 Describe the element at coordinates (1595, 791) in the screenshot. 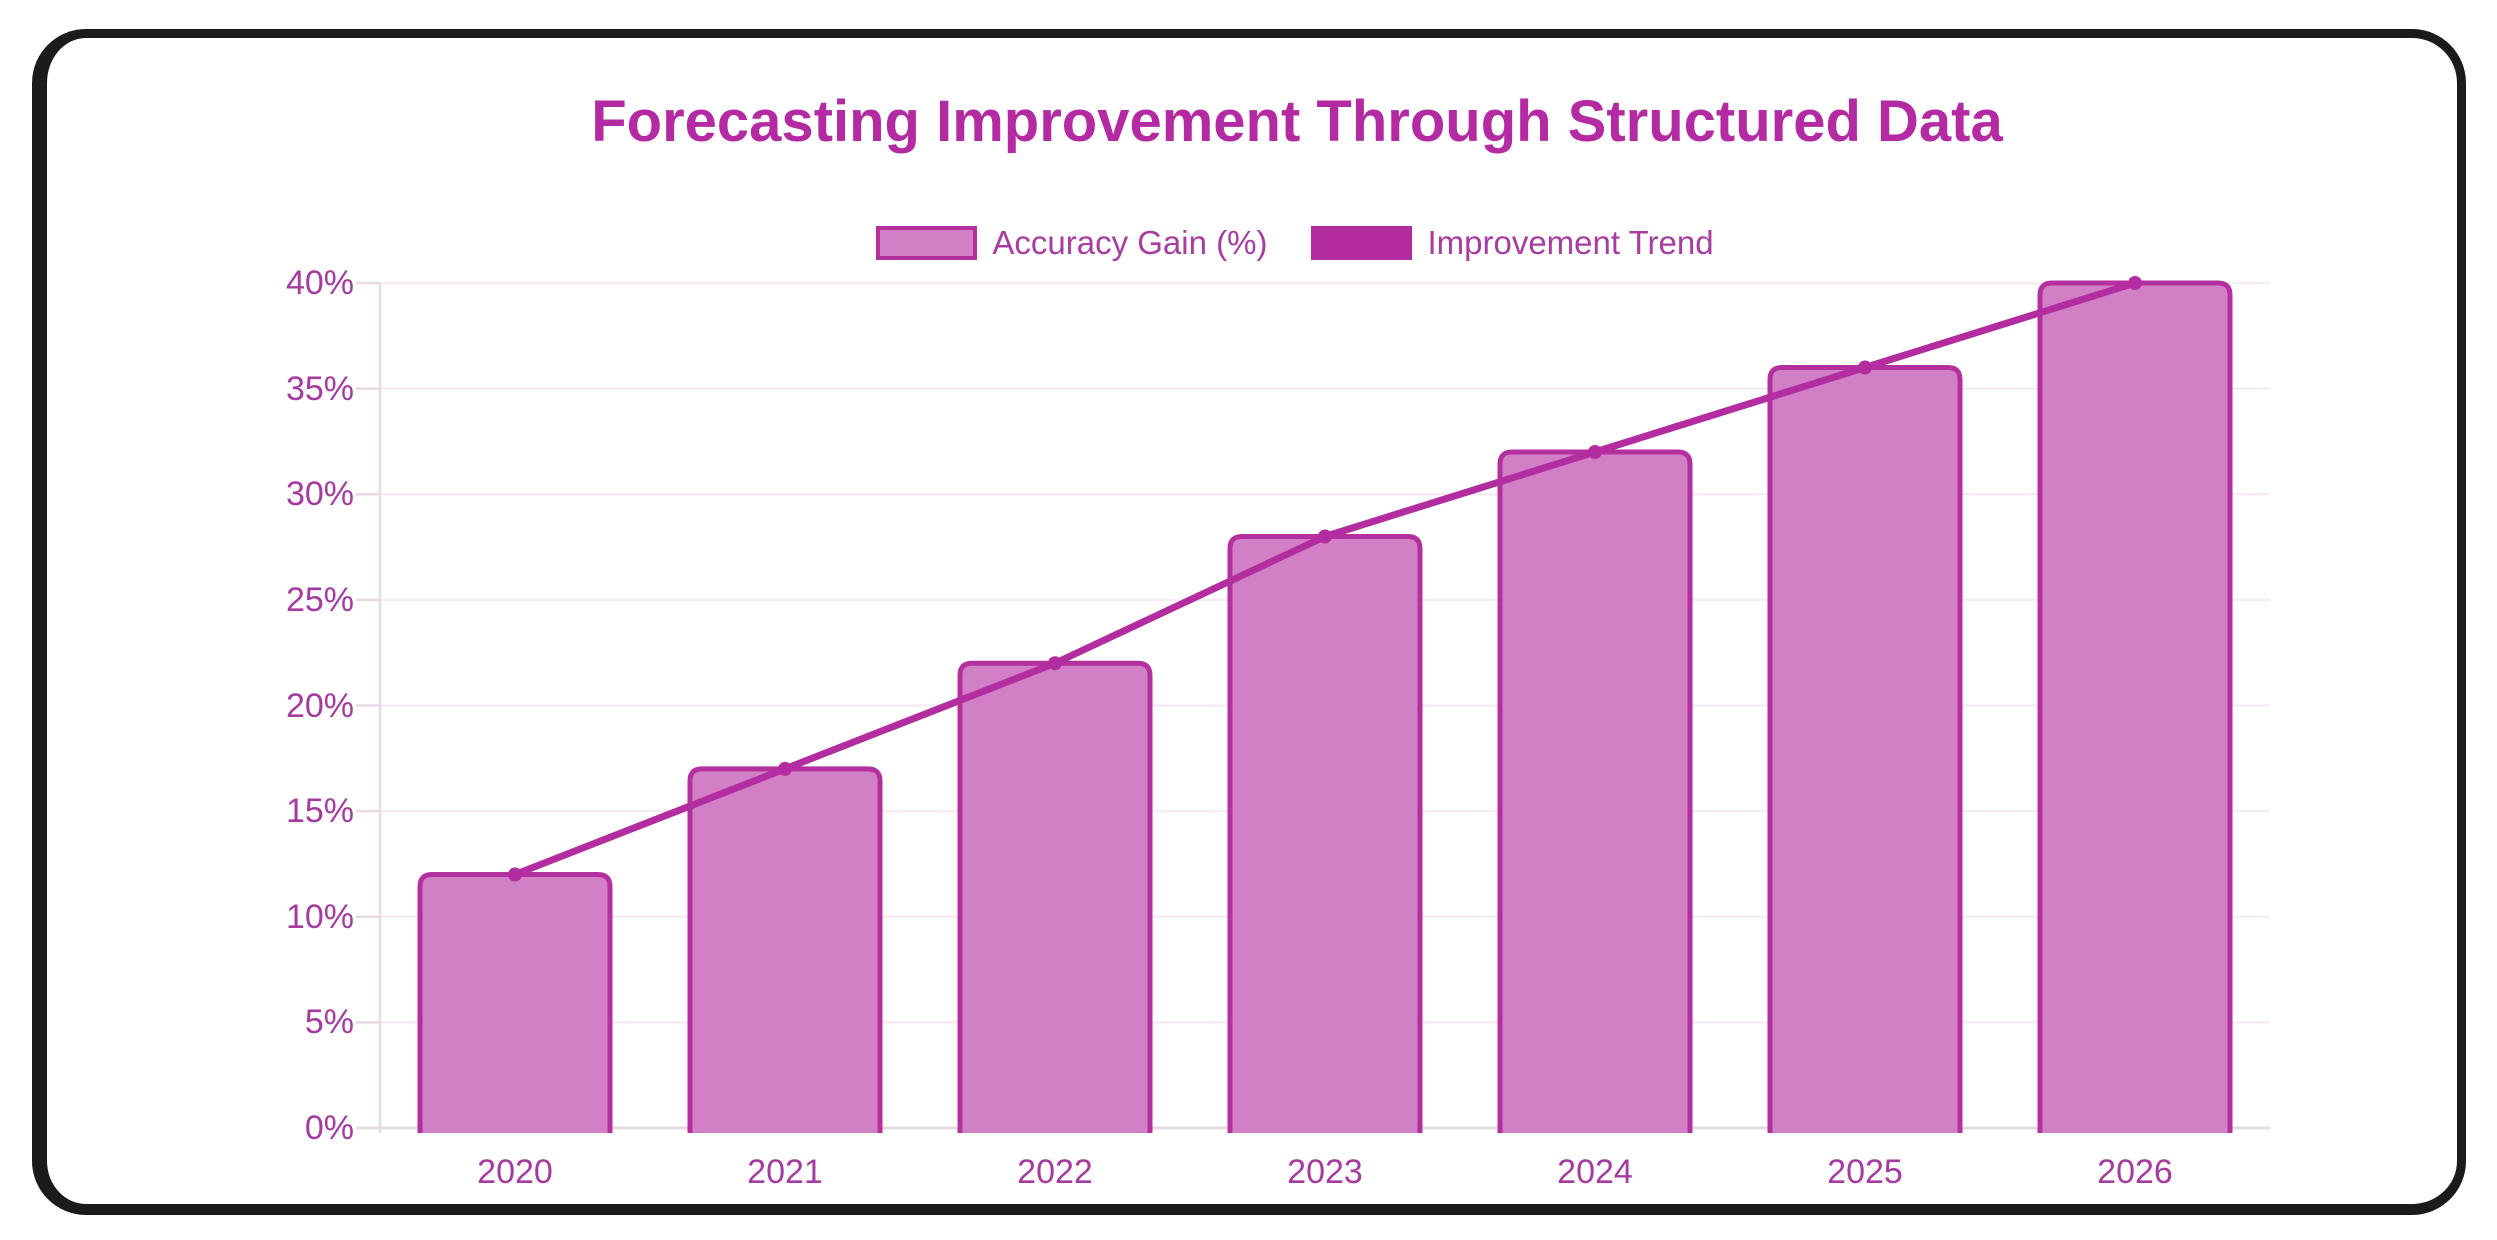

I see `bar-2024` at that location.